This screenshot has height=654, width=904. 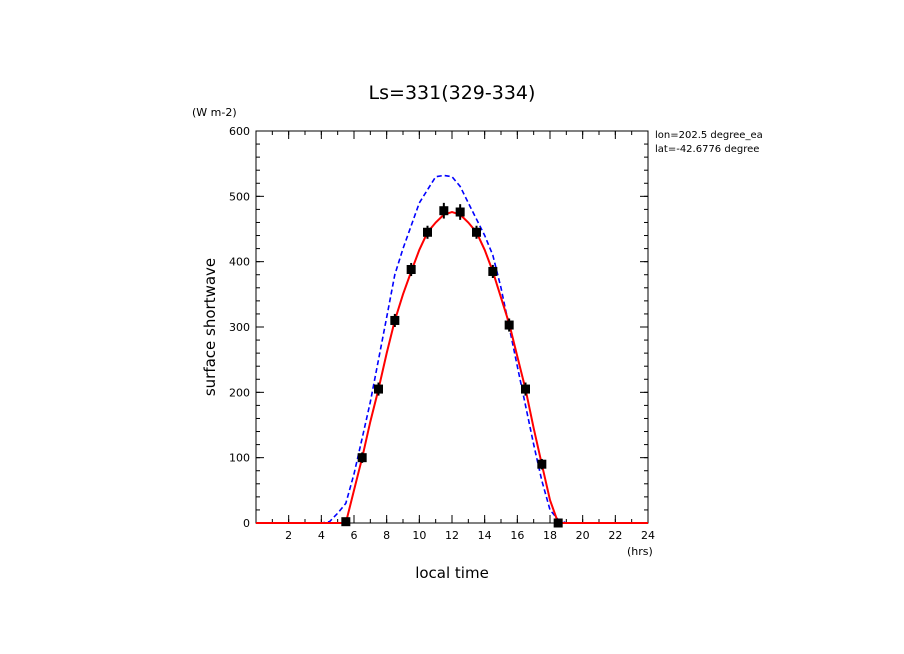 What do you see at coordinates (210, 327) in the screenshot?
I see `y-axis-label: surface shortwave` at bounding box center [210, 327].